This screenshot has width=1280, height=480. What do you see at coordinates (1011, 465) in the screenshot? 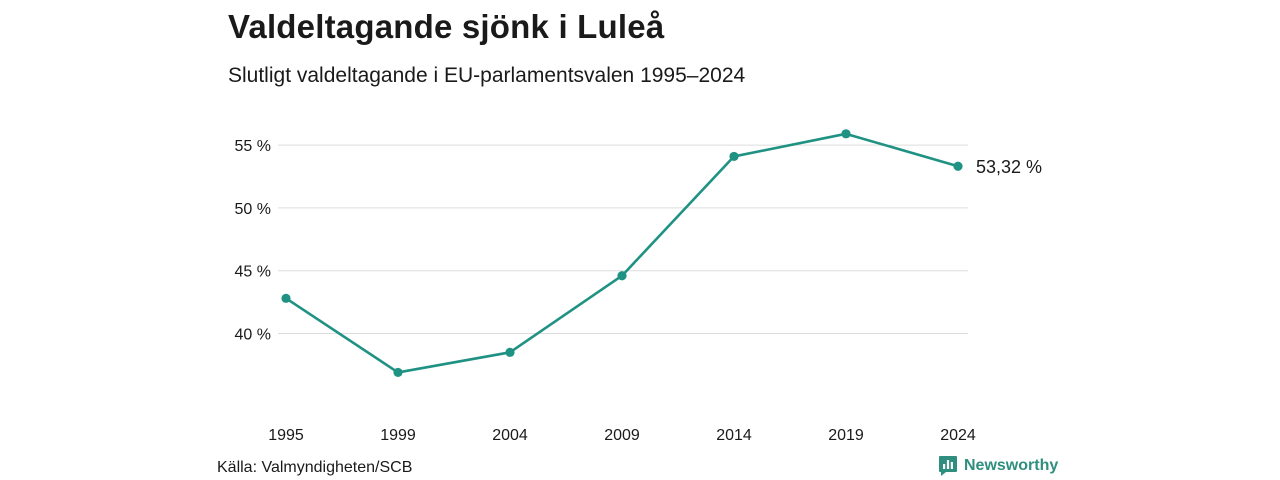
I see `brand-name: Newsworthy` at bounding box center [1011, 465].